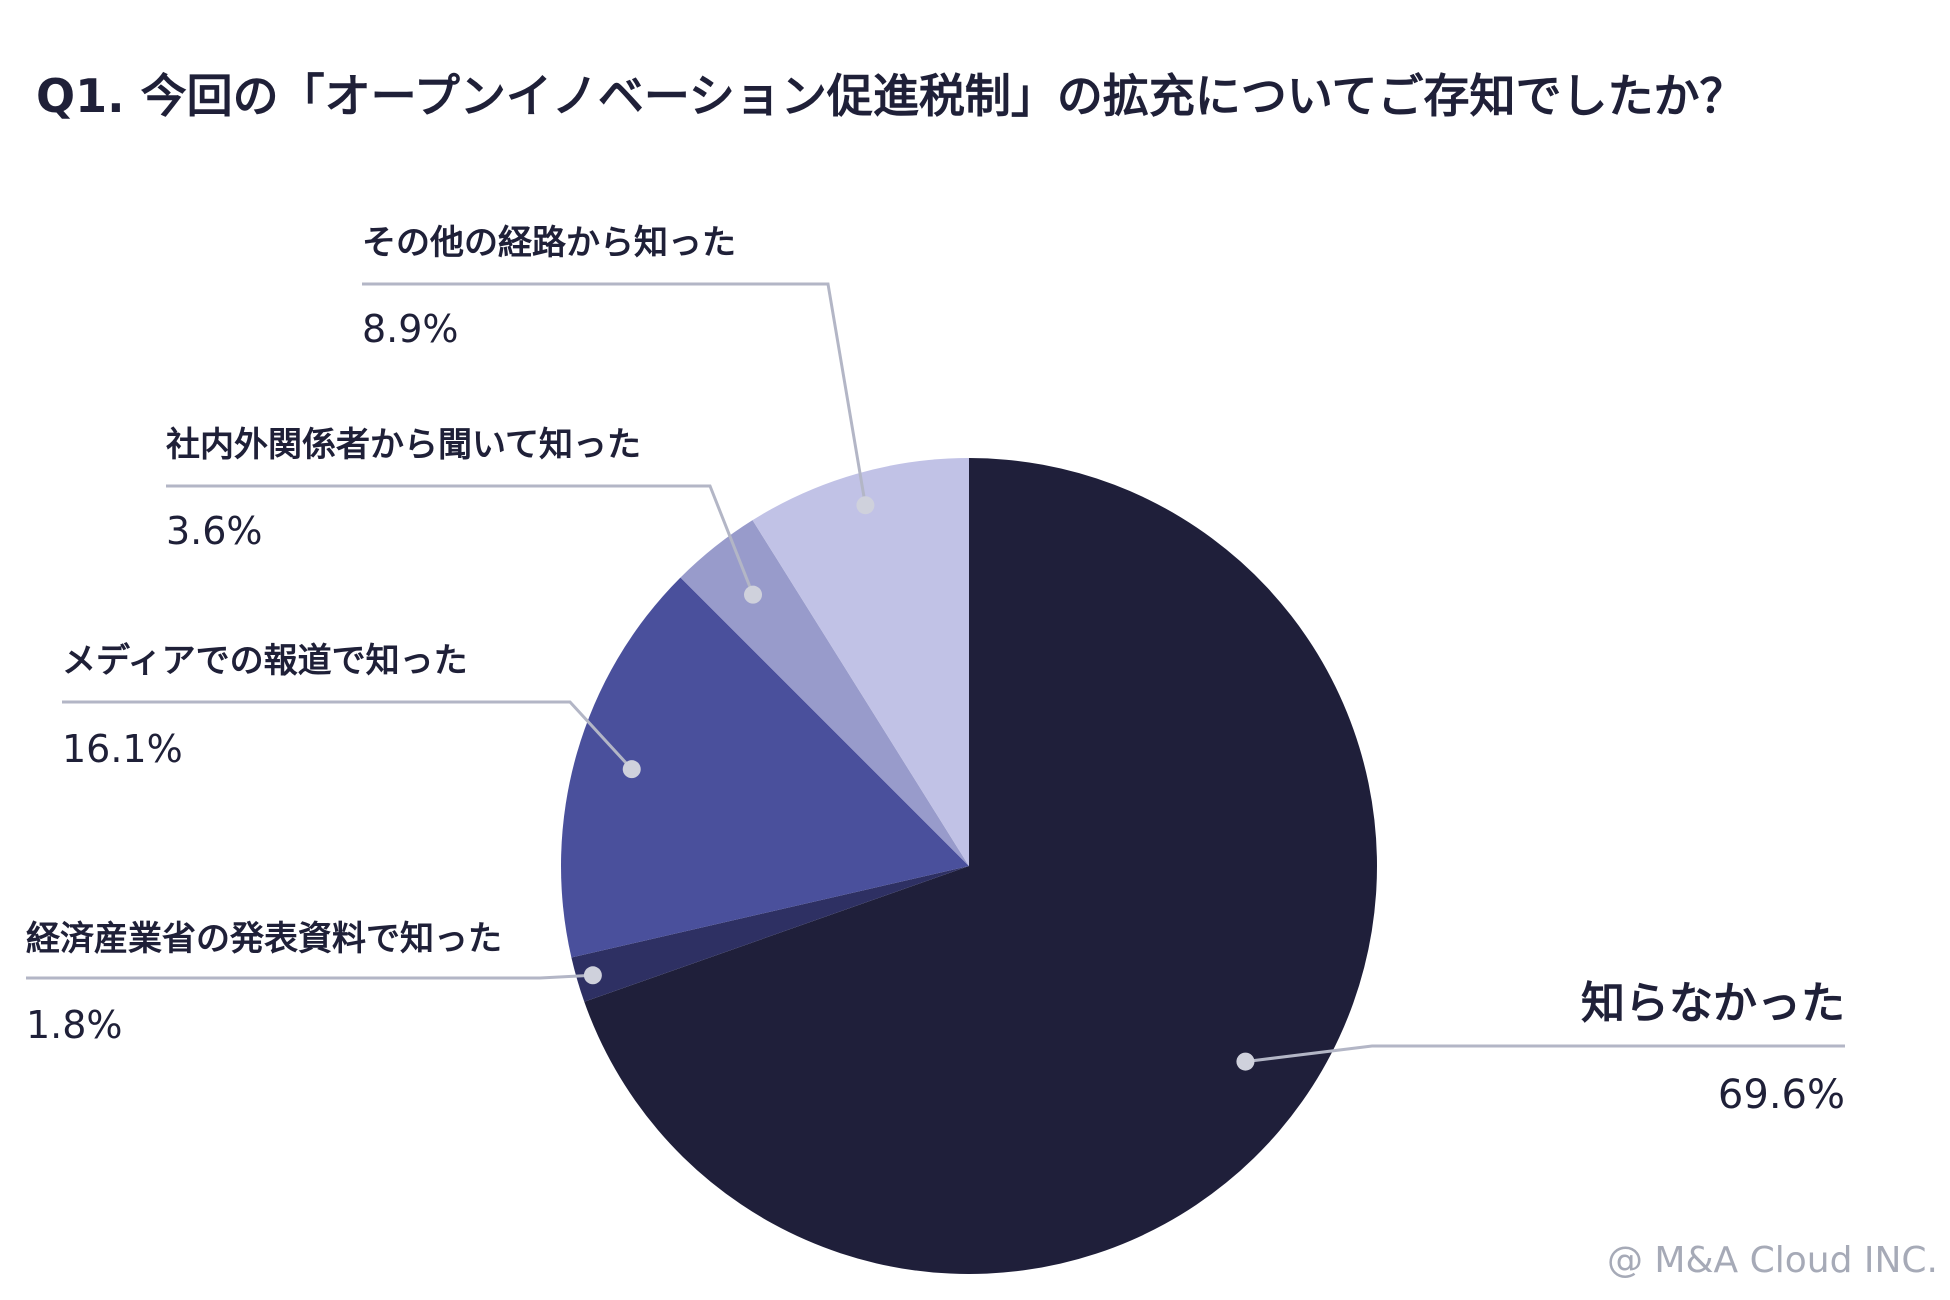 The height and width of the screenshot is (1300, 1950). Describe the element at coordinates (614, 394) in the screenshot. I see `leader-line-sonota` at that location.